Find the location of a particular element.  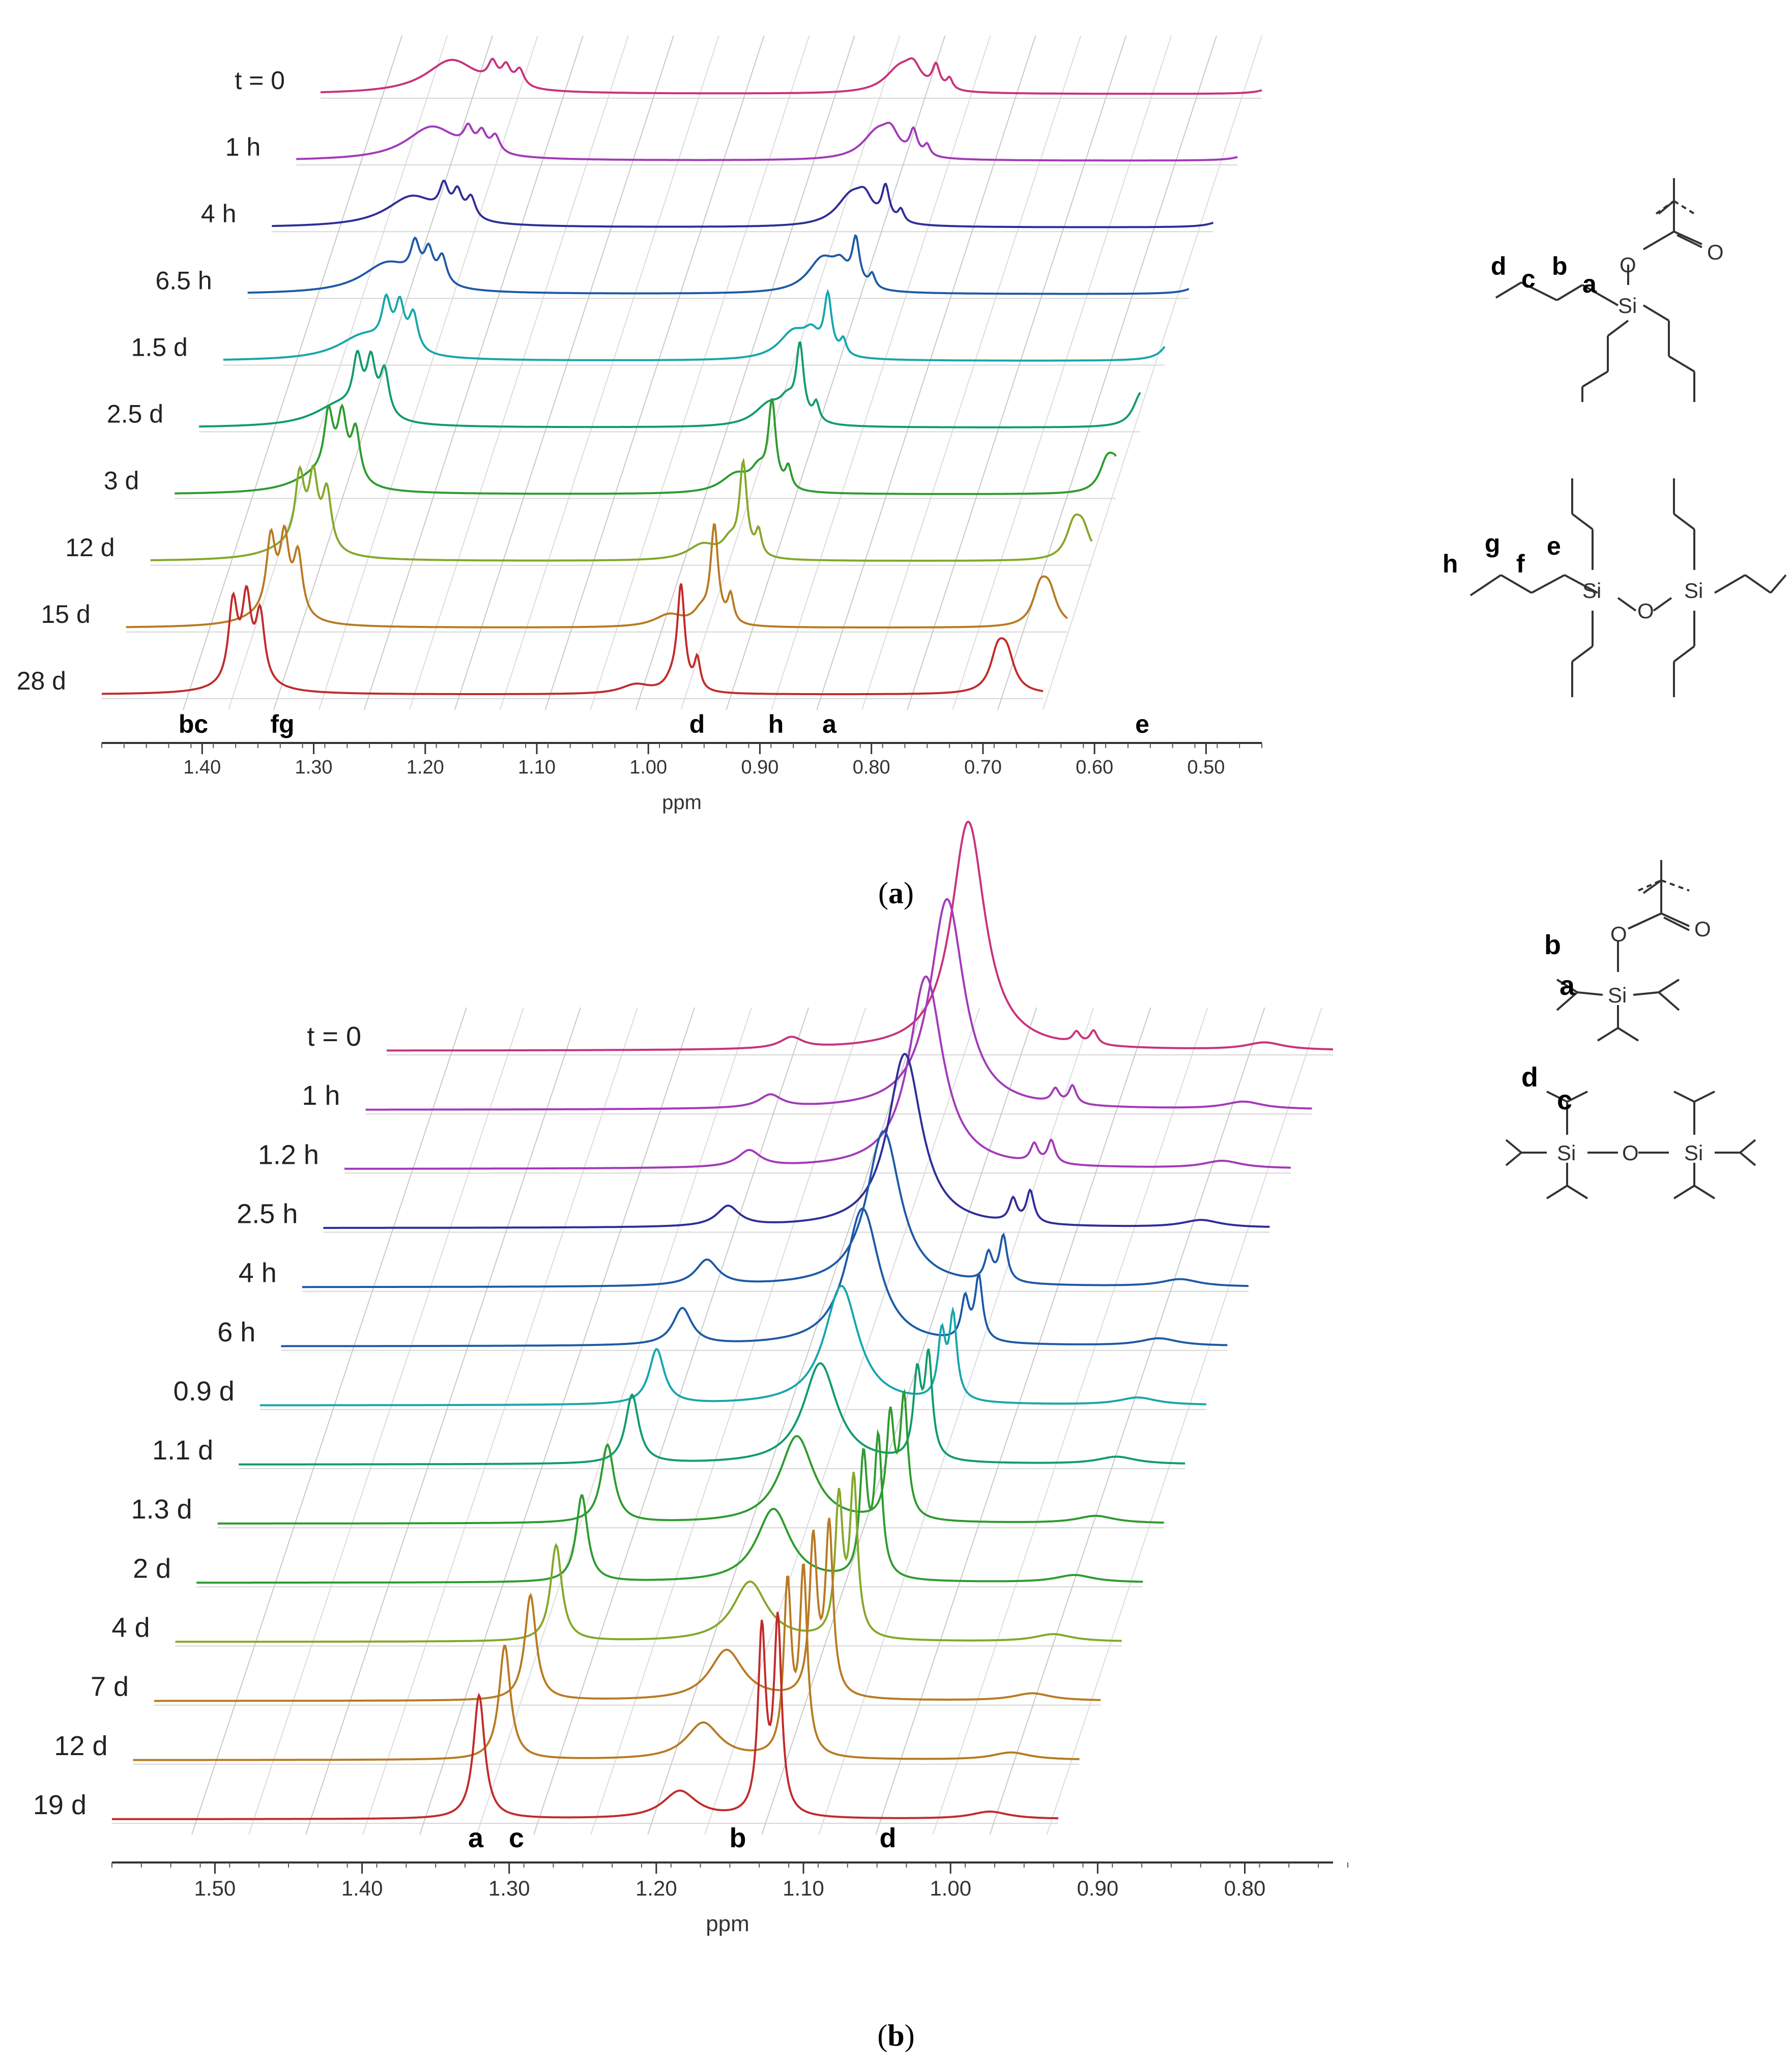

structure-hexabutyldisiloxane is located at coordinates (1628, 587).